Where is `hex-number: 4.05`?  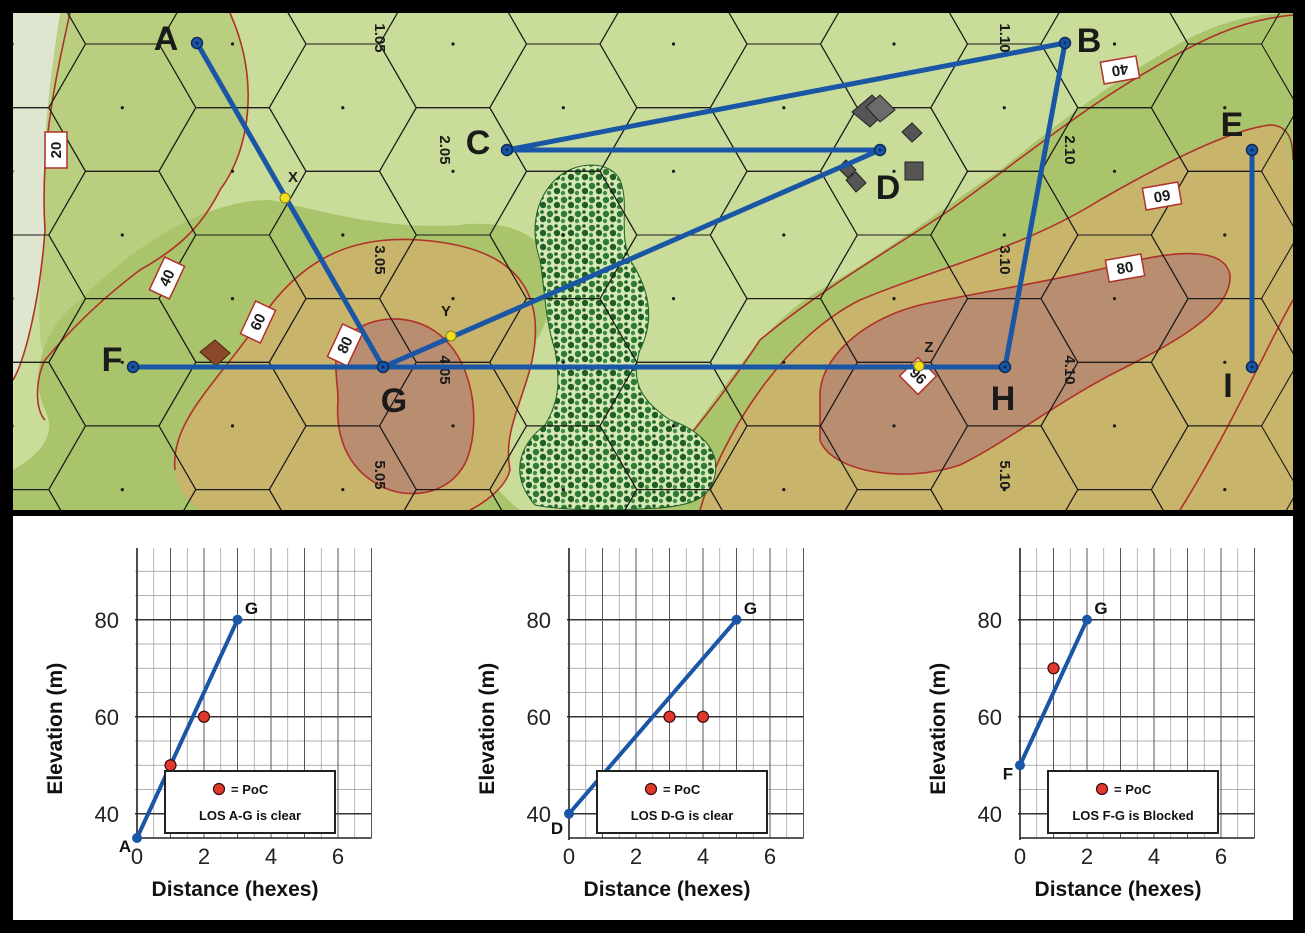 hex-number: 4.05 is located at coordinates (444, 369).